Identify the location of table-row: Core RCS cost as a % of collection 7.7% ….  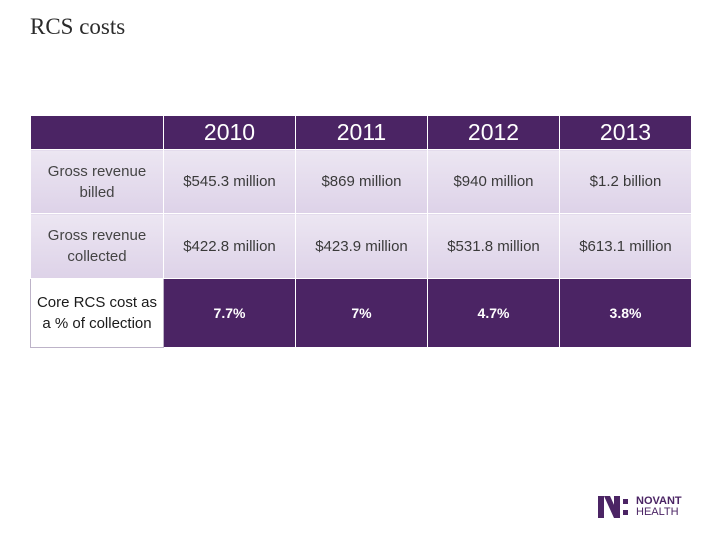
(361, 313).